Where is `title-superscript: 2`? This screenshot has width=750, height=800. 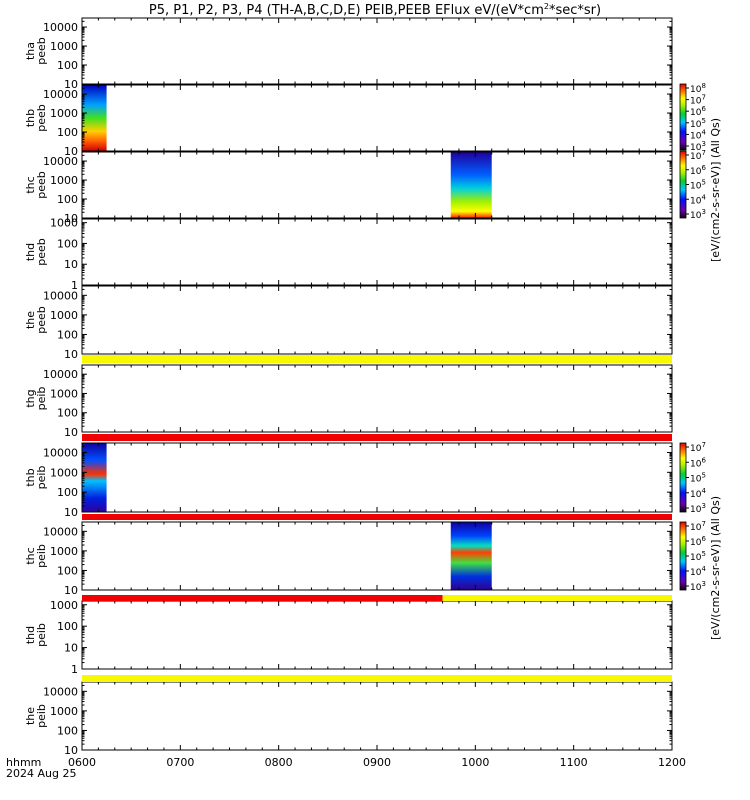
title-superscript: 2 is located at coordinates (546, 6).